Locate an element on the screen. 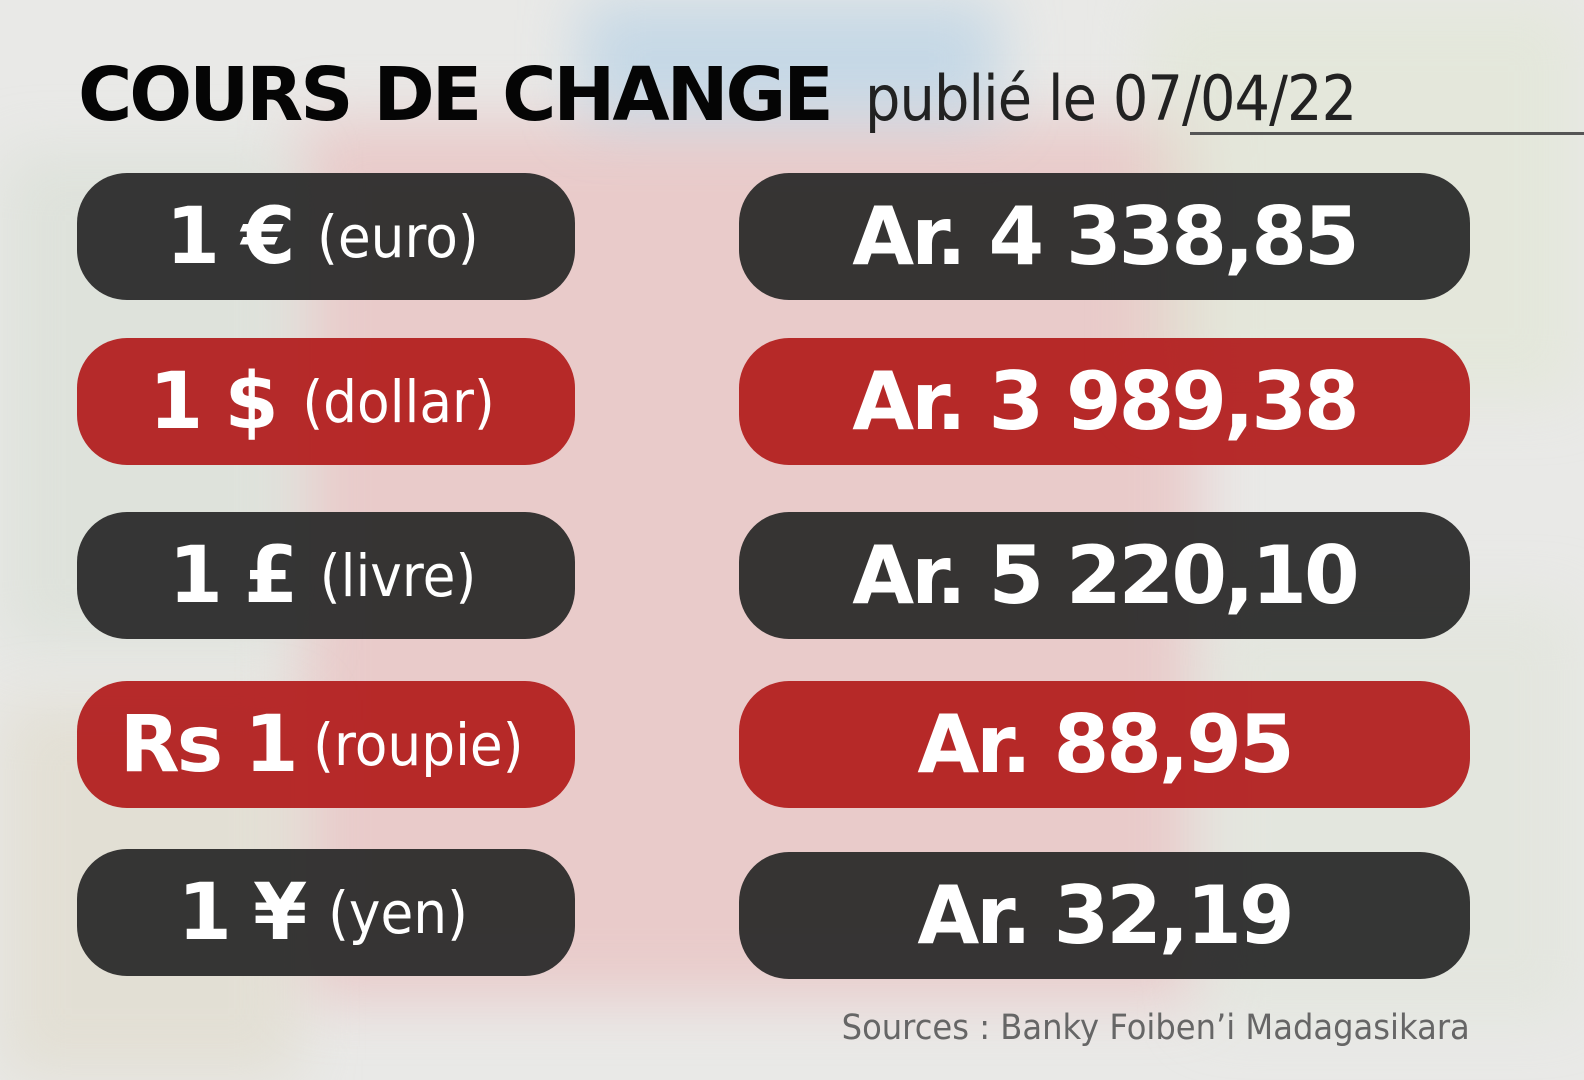 The height and width of the screenshot is (1080, 1584). rate-pill-dollar: Ar. 3 989,38 is located at coordinates (1104, 401).